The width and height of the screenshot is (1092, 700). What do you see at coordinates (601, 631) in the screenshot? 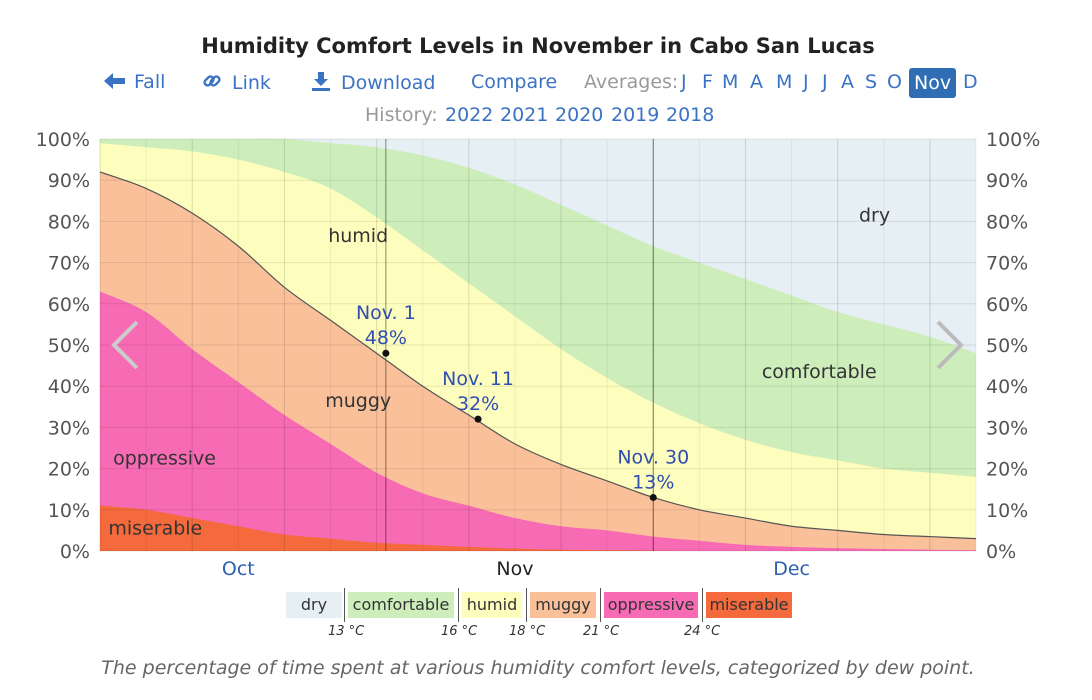
I see `threshold-21: 21 °C` at bounding box center [601, 631].